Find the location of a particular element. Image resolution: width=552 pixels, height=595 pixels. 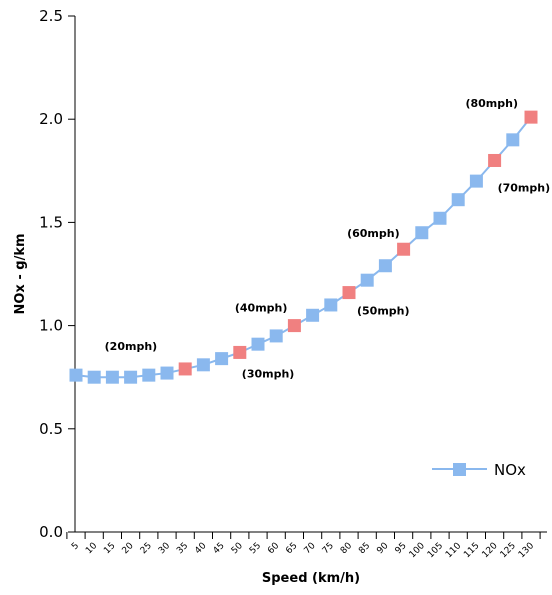

speed-annotation: (40mph) is located at coordinates (261, 308).